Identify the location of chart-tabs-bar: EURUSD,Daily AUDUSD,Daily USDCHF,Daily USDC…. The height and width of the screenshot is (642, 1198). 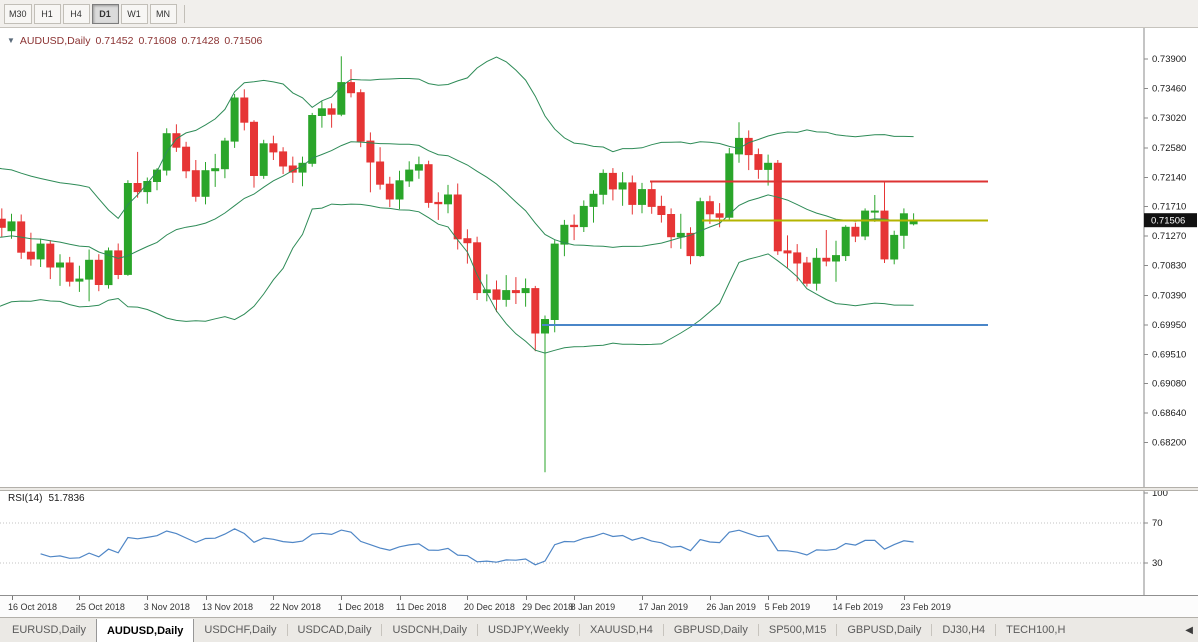
(599, 629).